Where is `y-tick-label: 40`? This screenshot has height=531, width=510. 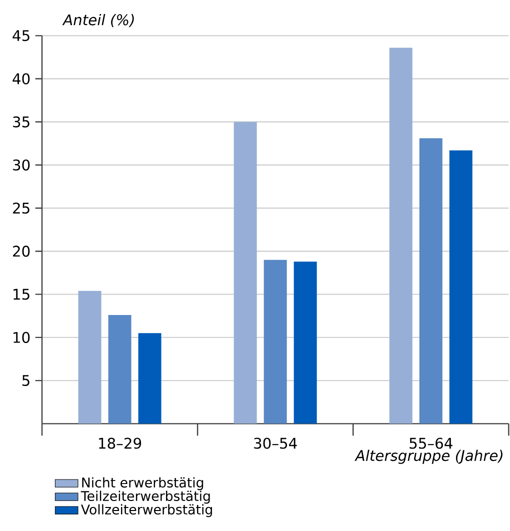 y-tick-label: 40 is located at coordinates (21, 78).